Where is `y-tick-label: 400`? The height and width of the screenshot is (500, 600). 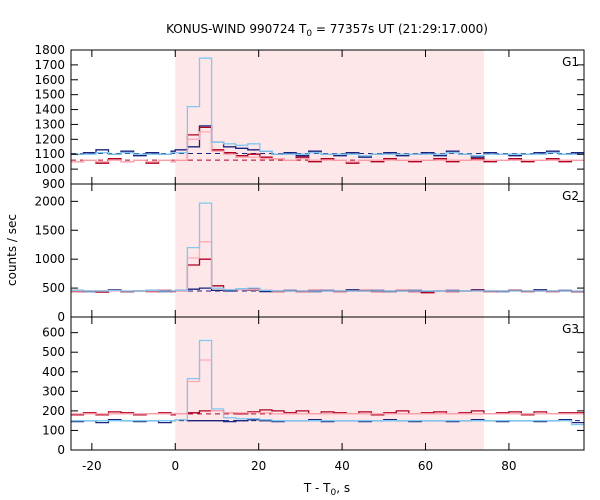
y-tick-label: 400 is located at coordinates (53, 372).